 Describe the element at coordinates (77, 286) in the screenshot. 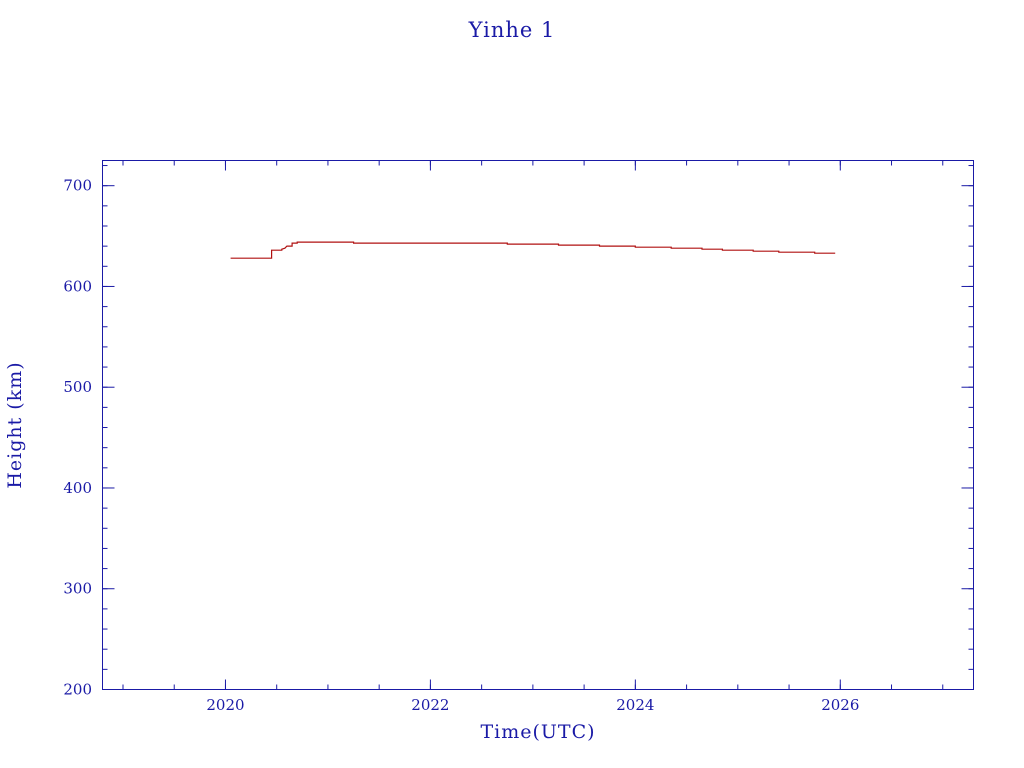

I see `y-tick-label: 600` at that location.